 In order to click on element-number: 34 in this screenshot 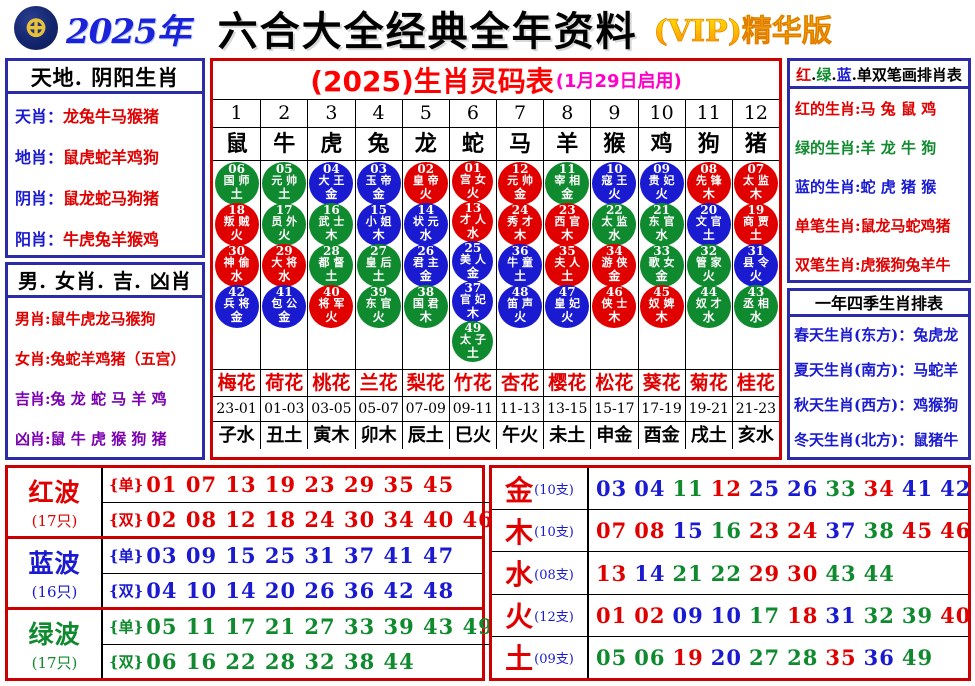, I will do `click(879, 489)`.